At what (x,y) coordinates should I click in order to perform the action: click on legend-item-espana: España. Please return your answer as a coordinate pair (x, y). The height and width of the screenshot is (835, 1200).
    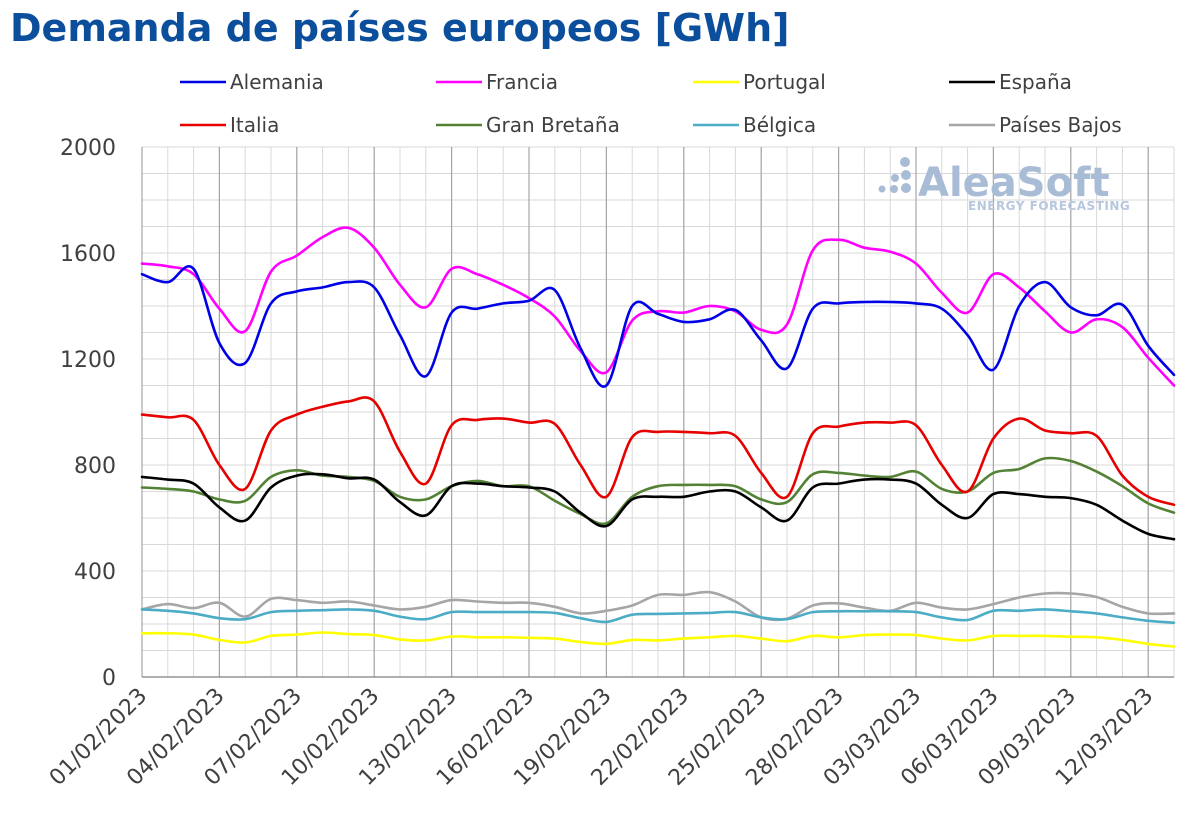
    Looking at the image, I should click on (1010, 82).